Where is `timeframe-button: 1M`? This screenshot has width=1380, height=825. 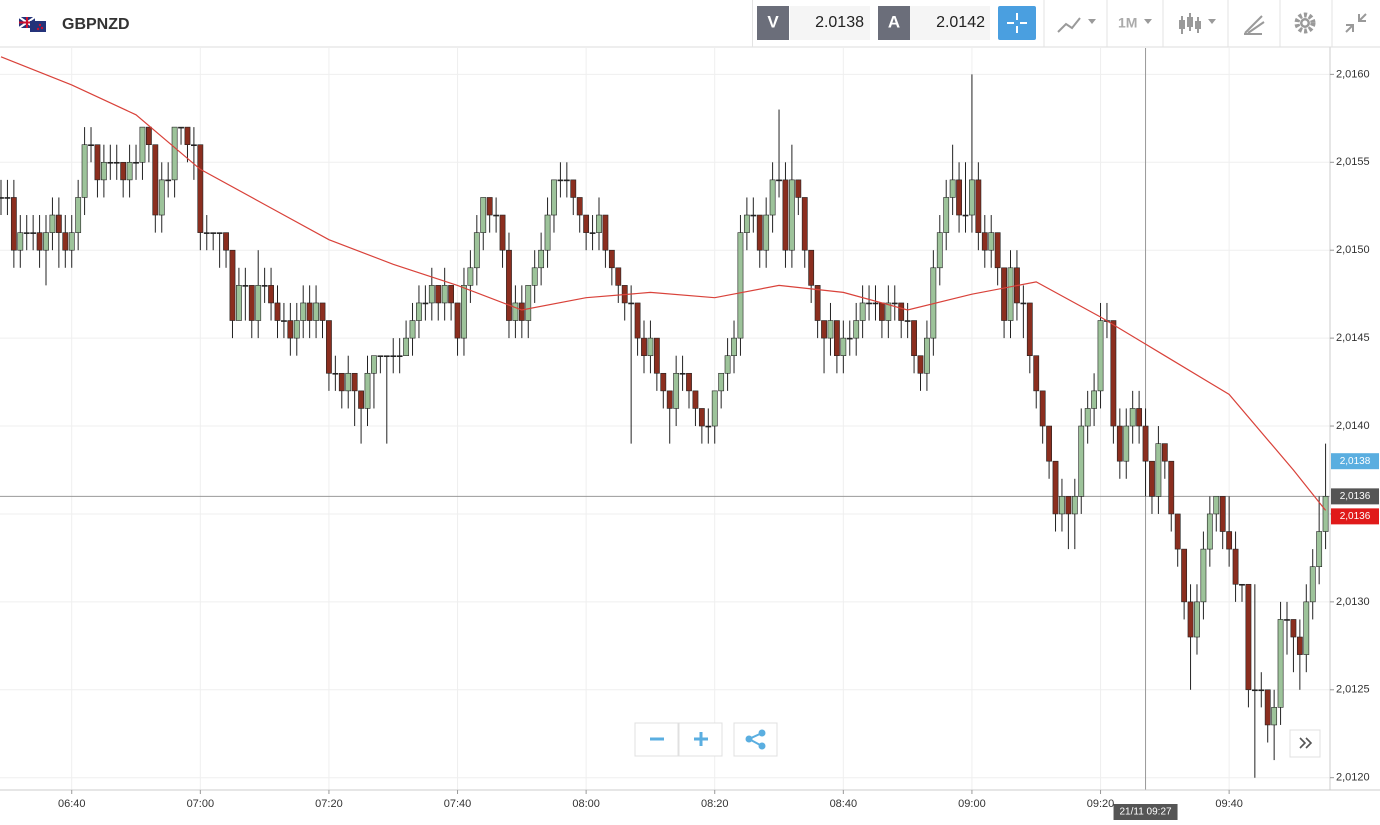 timeframe-button: 1M is located at coordinates (1135, 23).